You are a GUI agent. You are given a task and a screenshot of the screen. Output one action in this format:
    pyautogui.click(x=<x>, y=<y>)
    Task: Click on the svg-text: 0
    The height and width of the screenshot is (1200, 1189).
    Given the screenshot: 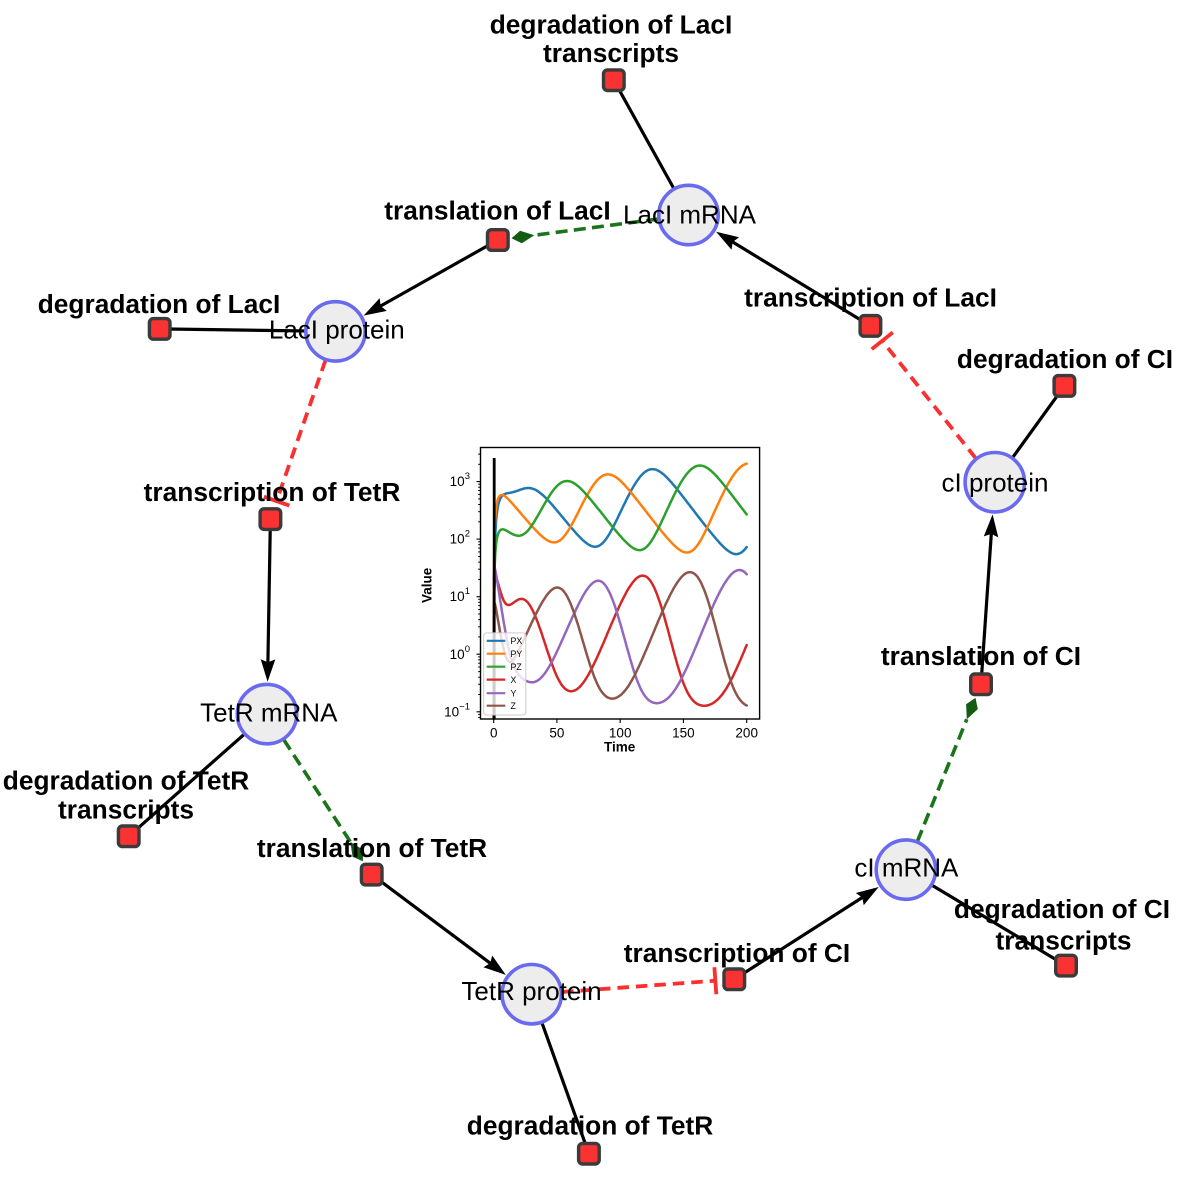 What is the action you would take?
    pyautogui.click(x=494, y=733)
    